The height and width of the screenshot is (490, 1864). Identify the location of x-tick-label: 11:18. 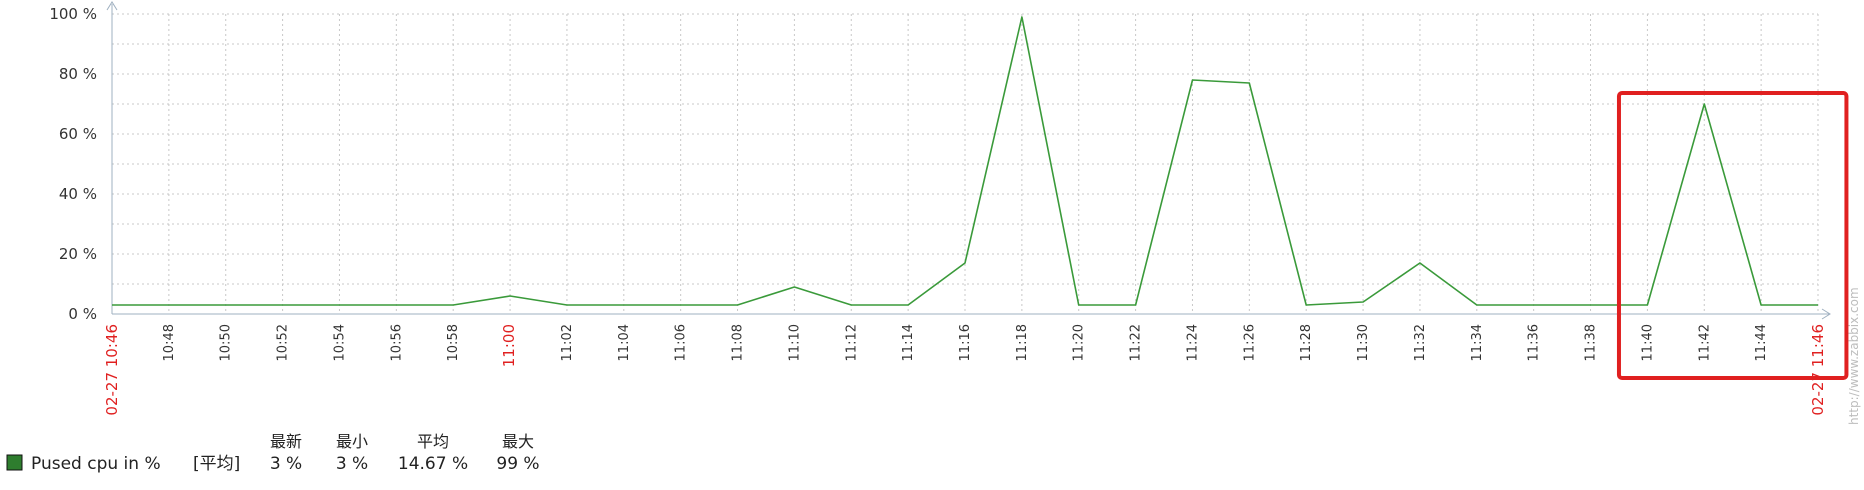
(1022, 342).